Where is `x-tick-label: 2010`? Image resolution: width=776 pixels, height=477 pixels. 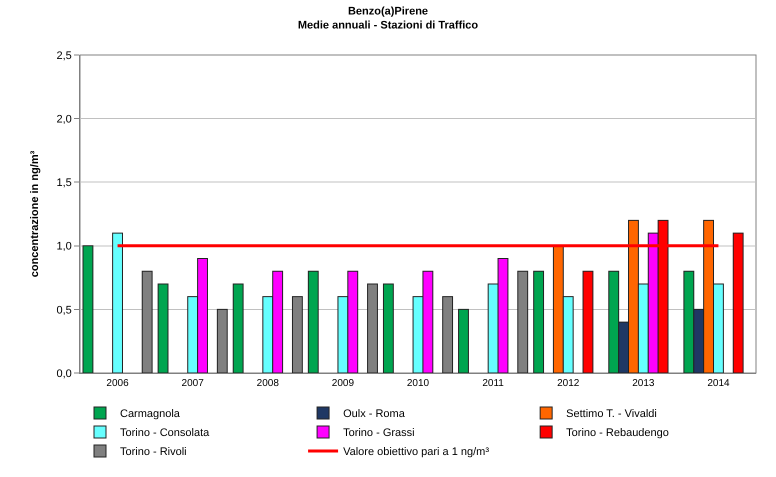 x-tick-label: 2010 is located at coordinates (418, 383).